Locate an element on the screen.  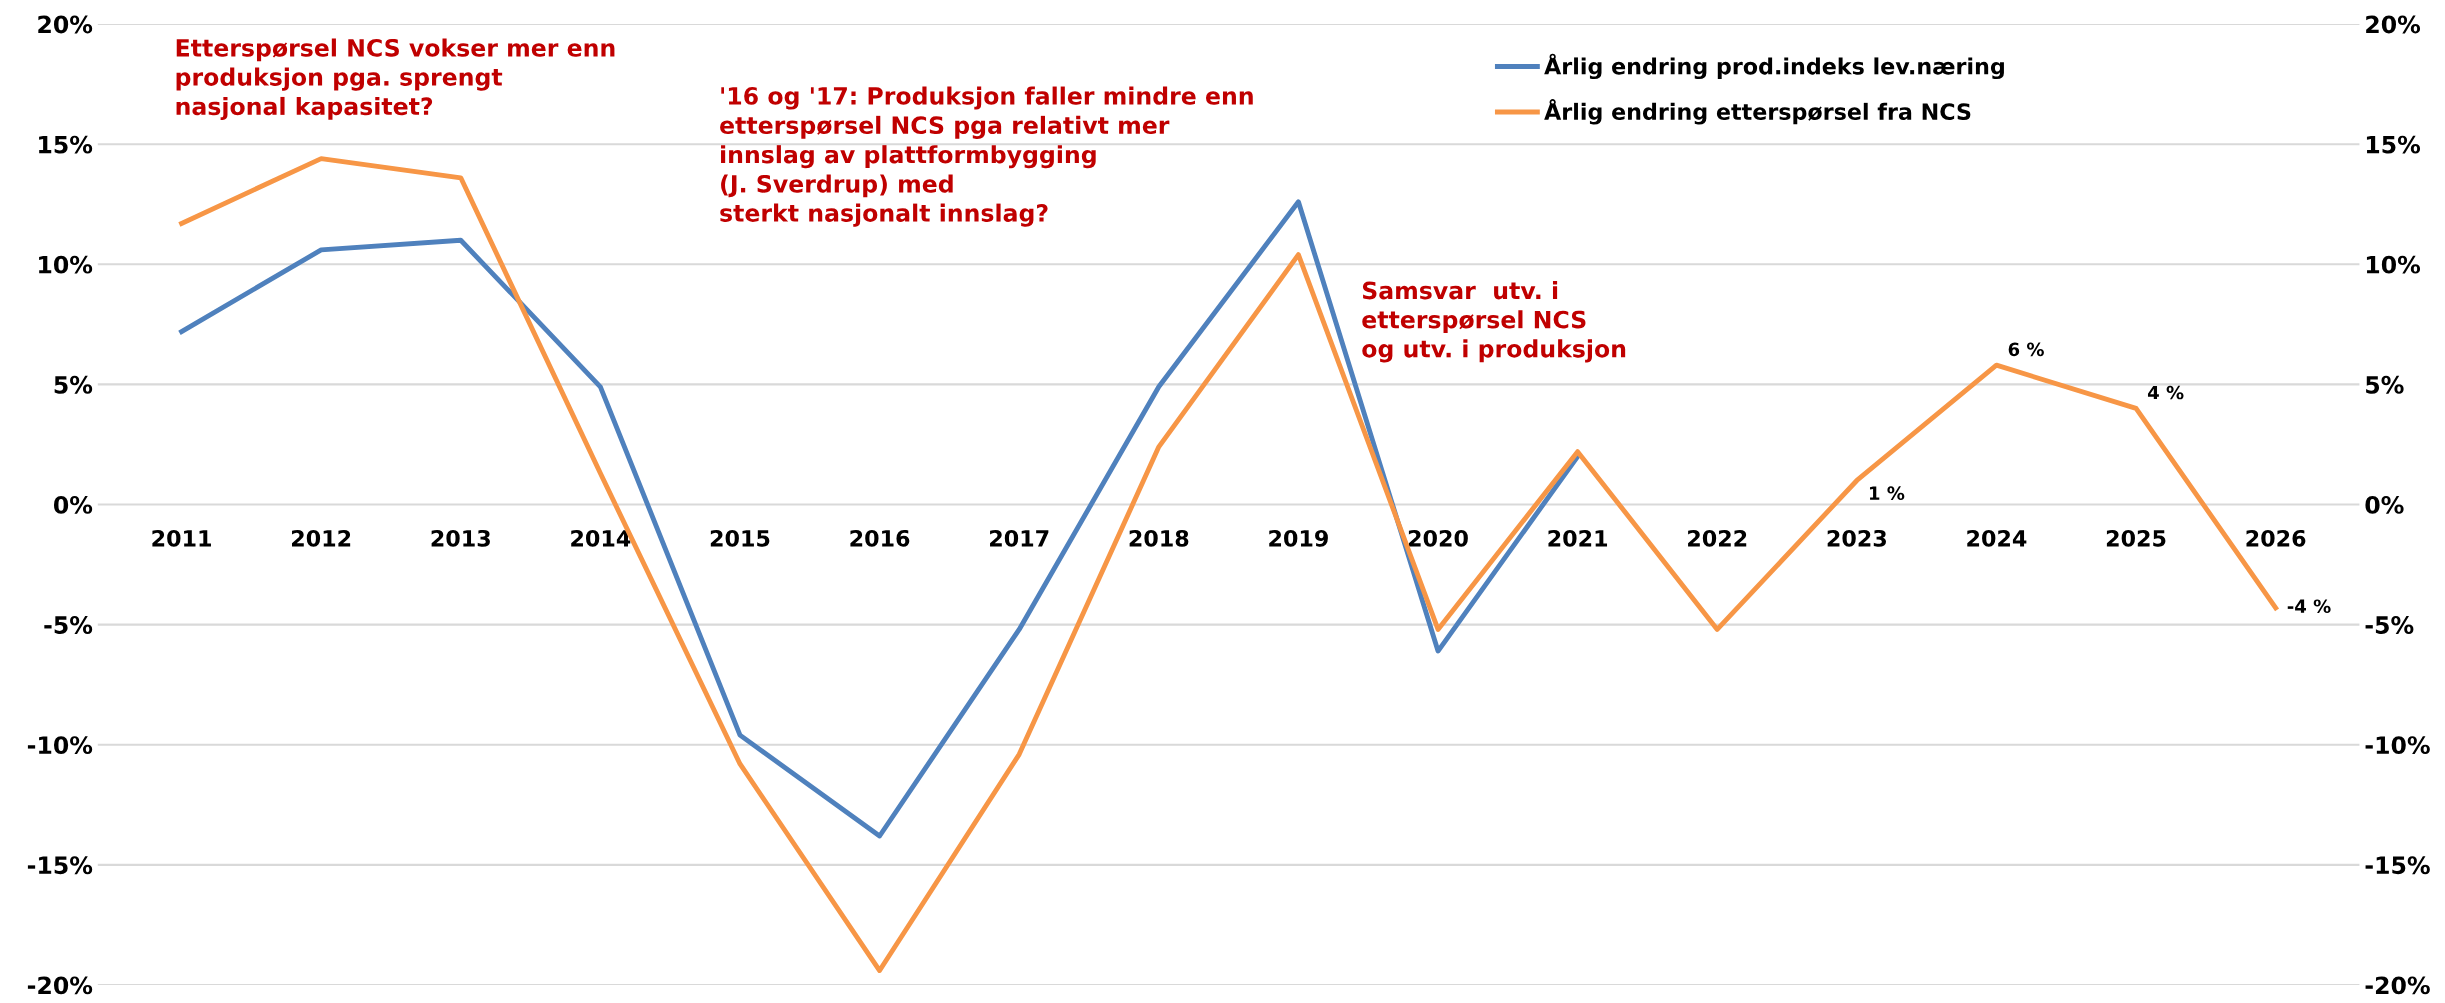
annotation: '16 og '17: Produksjon faller mindre enn etterspørsel NCS pga relativt mer innslag av plattformbygging (J. Sverdrup) med sterkt nasjonalt innslag? is located at coordinates (986, 156).